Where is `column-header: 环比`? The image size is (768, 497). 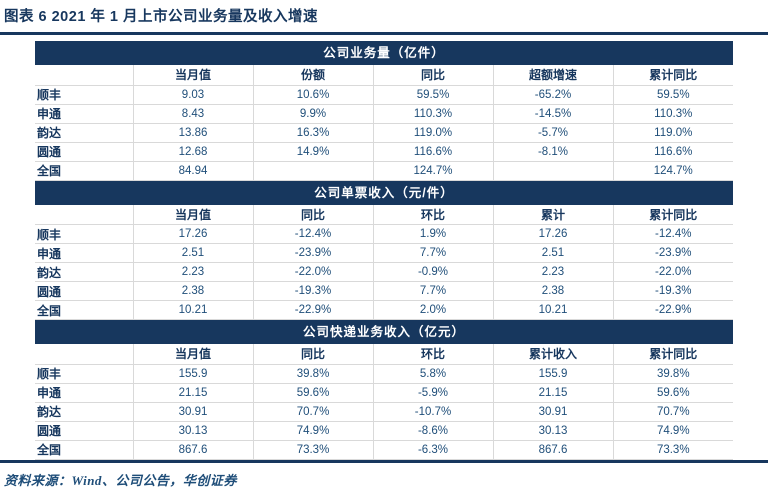
column-header: 环比 is located at coordinates (433, 354).